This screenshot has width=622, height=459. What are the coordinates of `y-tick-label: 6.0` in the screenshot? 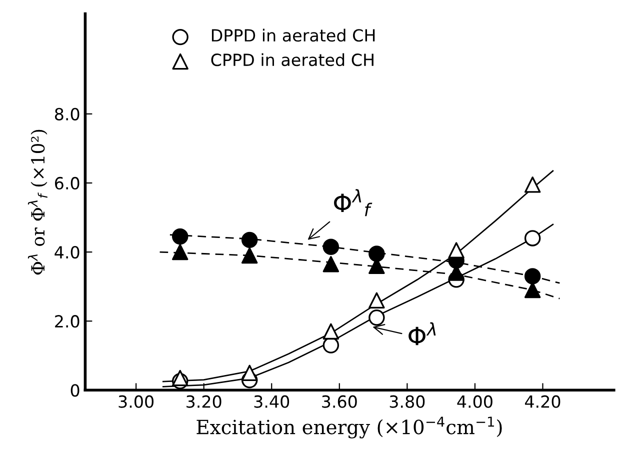 It's located at (67, 183).